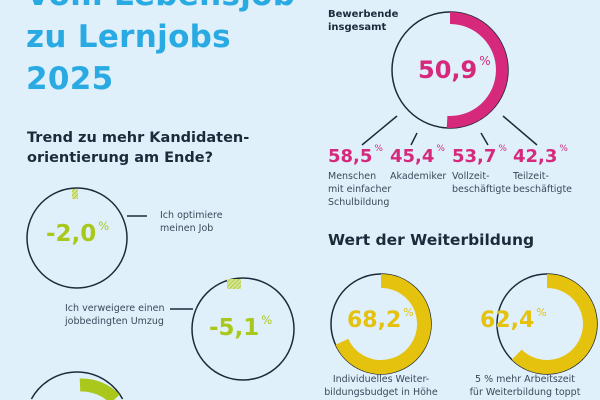  I want to click on applicant-group-value: 53,7%, so click(479, 155).